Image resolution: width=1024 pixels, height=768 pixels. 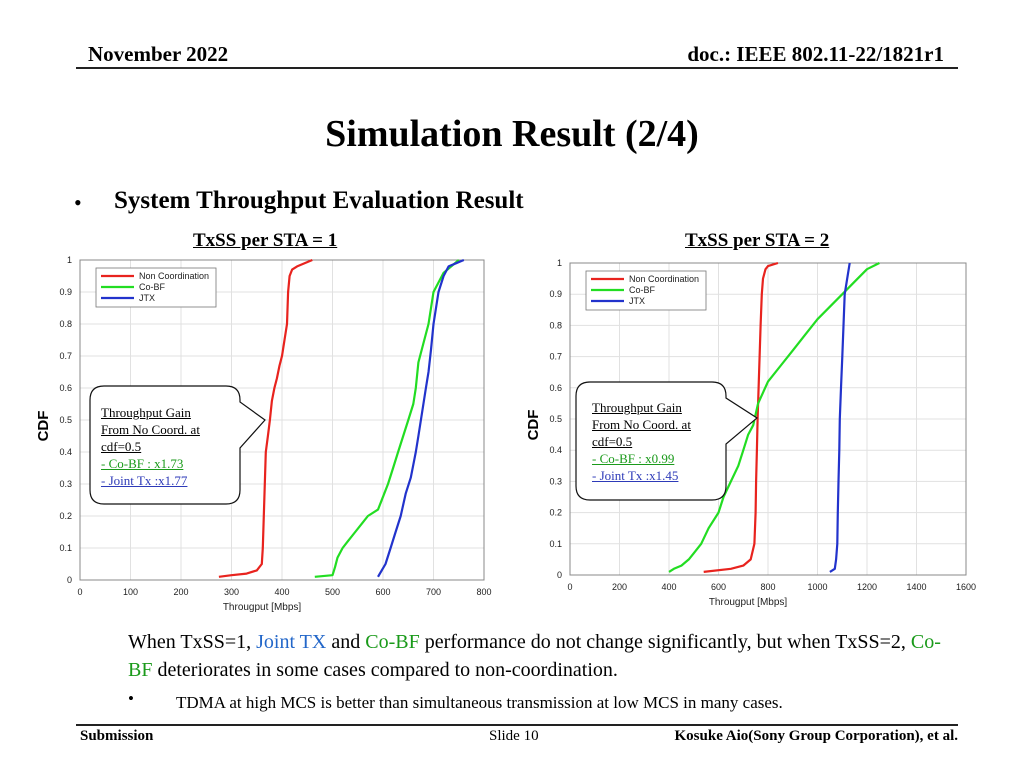 I want to click on callout-cobf-gain: - Co-BF : x0.99, so click(x=633, y=458).